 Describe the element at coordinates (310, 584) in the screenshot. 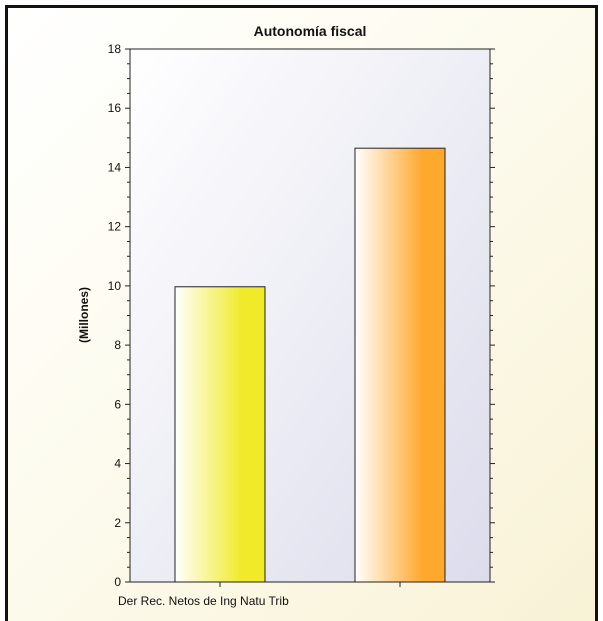

I see `x-axis-ticks` at that location.